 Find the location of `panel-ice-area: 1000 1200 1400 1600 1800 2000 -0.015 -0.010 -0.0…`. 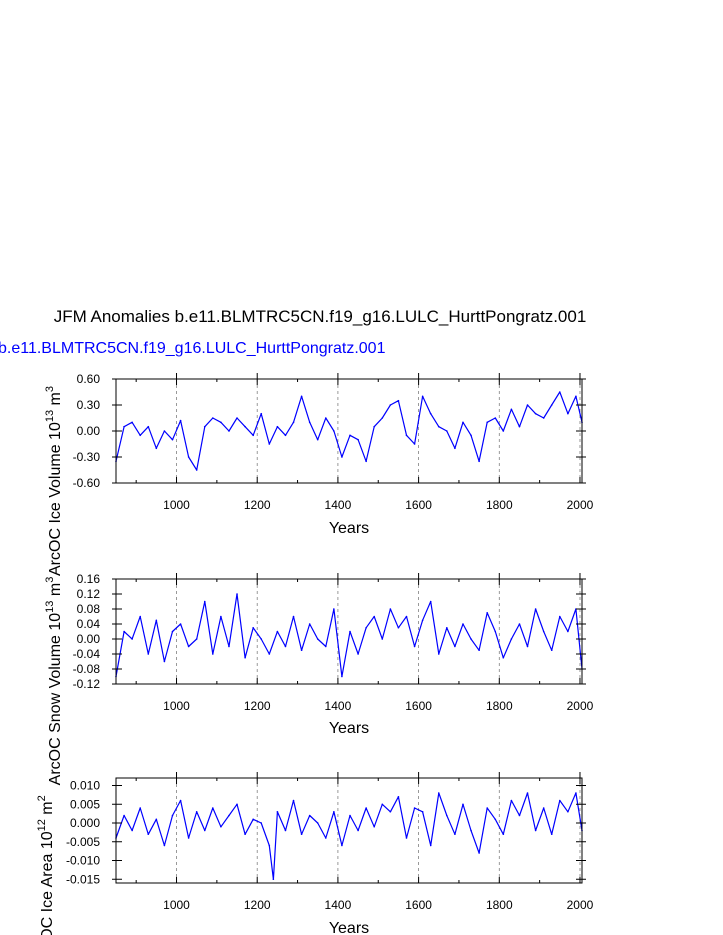

panel-ice-area: 1000 1200 1400 1600 1800 2000 -0.015 -0.010 -0.0… is located at coordinates (315, 853).